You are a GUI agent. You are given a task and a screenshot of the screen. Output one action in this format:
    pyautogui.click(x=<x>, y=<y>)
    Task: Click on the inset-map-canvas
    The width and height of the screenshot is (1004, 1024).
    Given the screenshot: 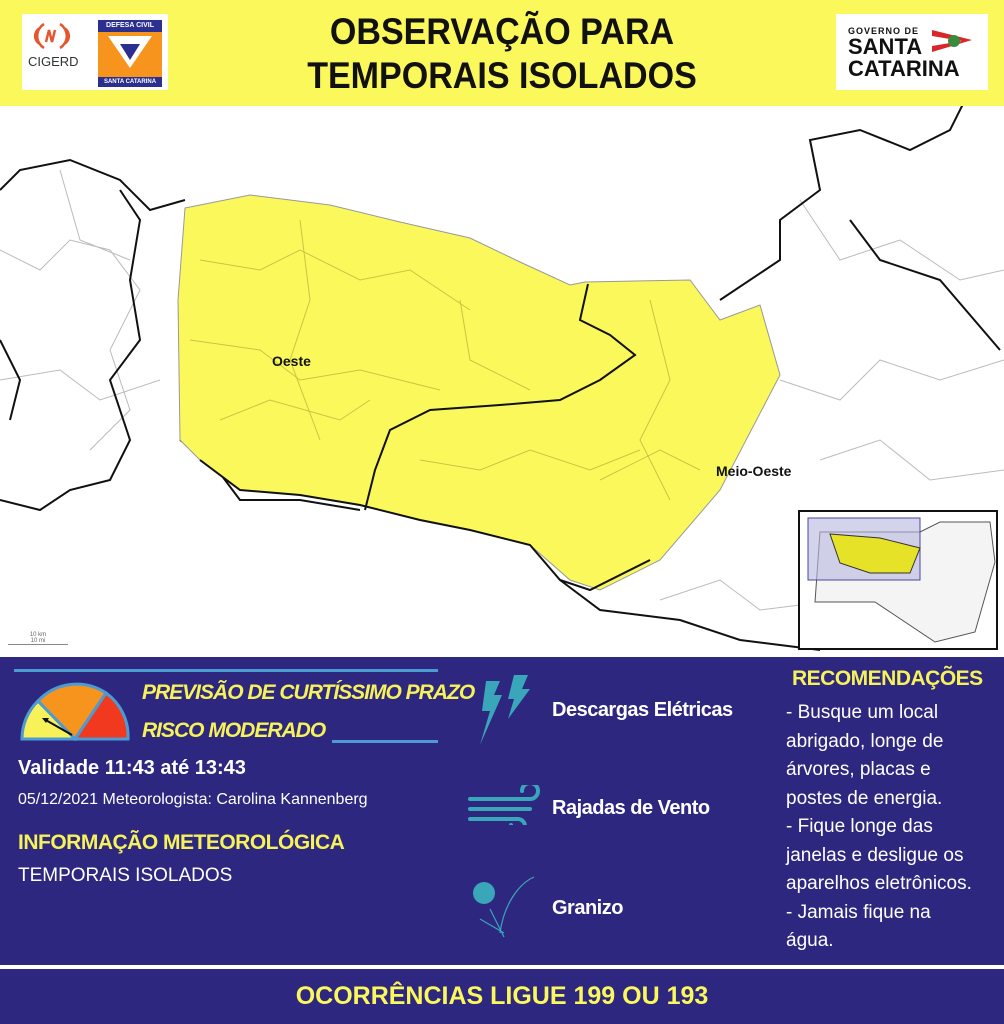 What is the action you would take?
    pyautogui.click(x=901, y=580)
    